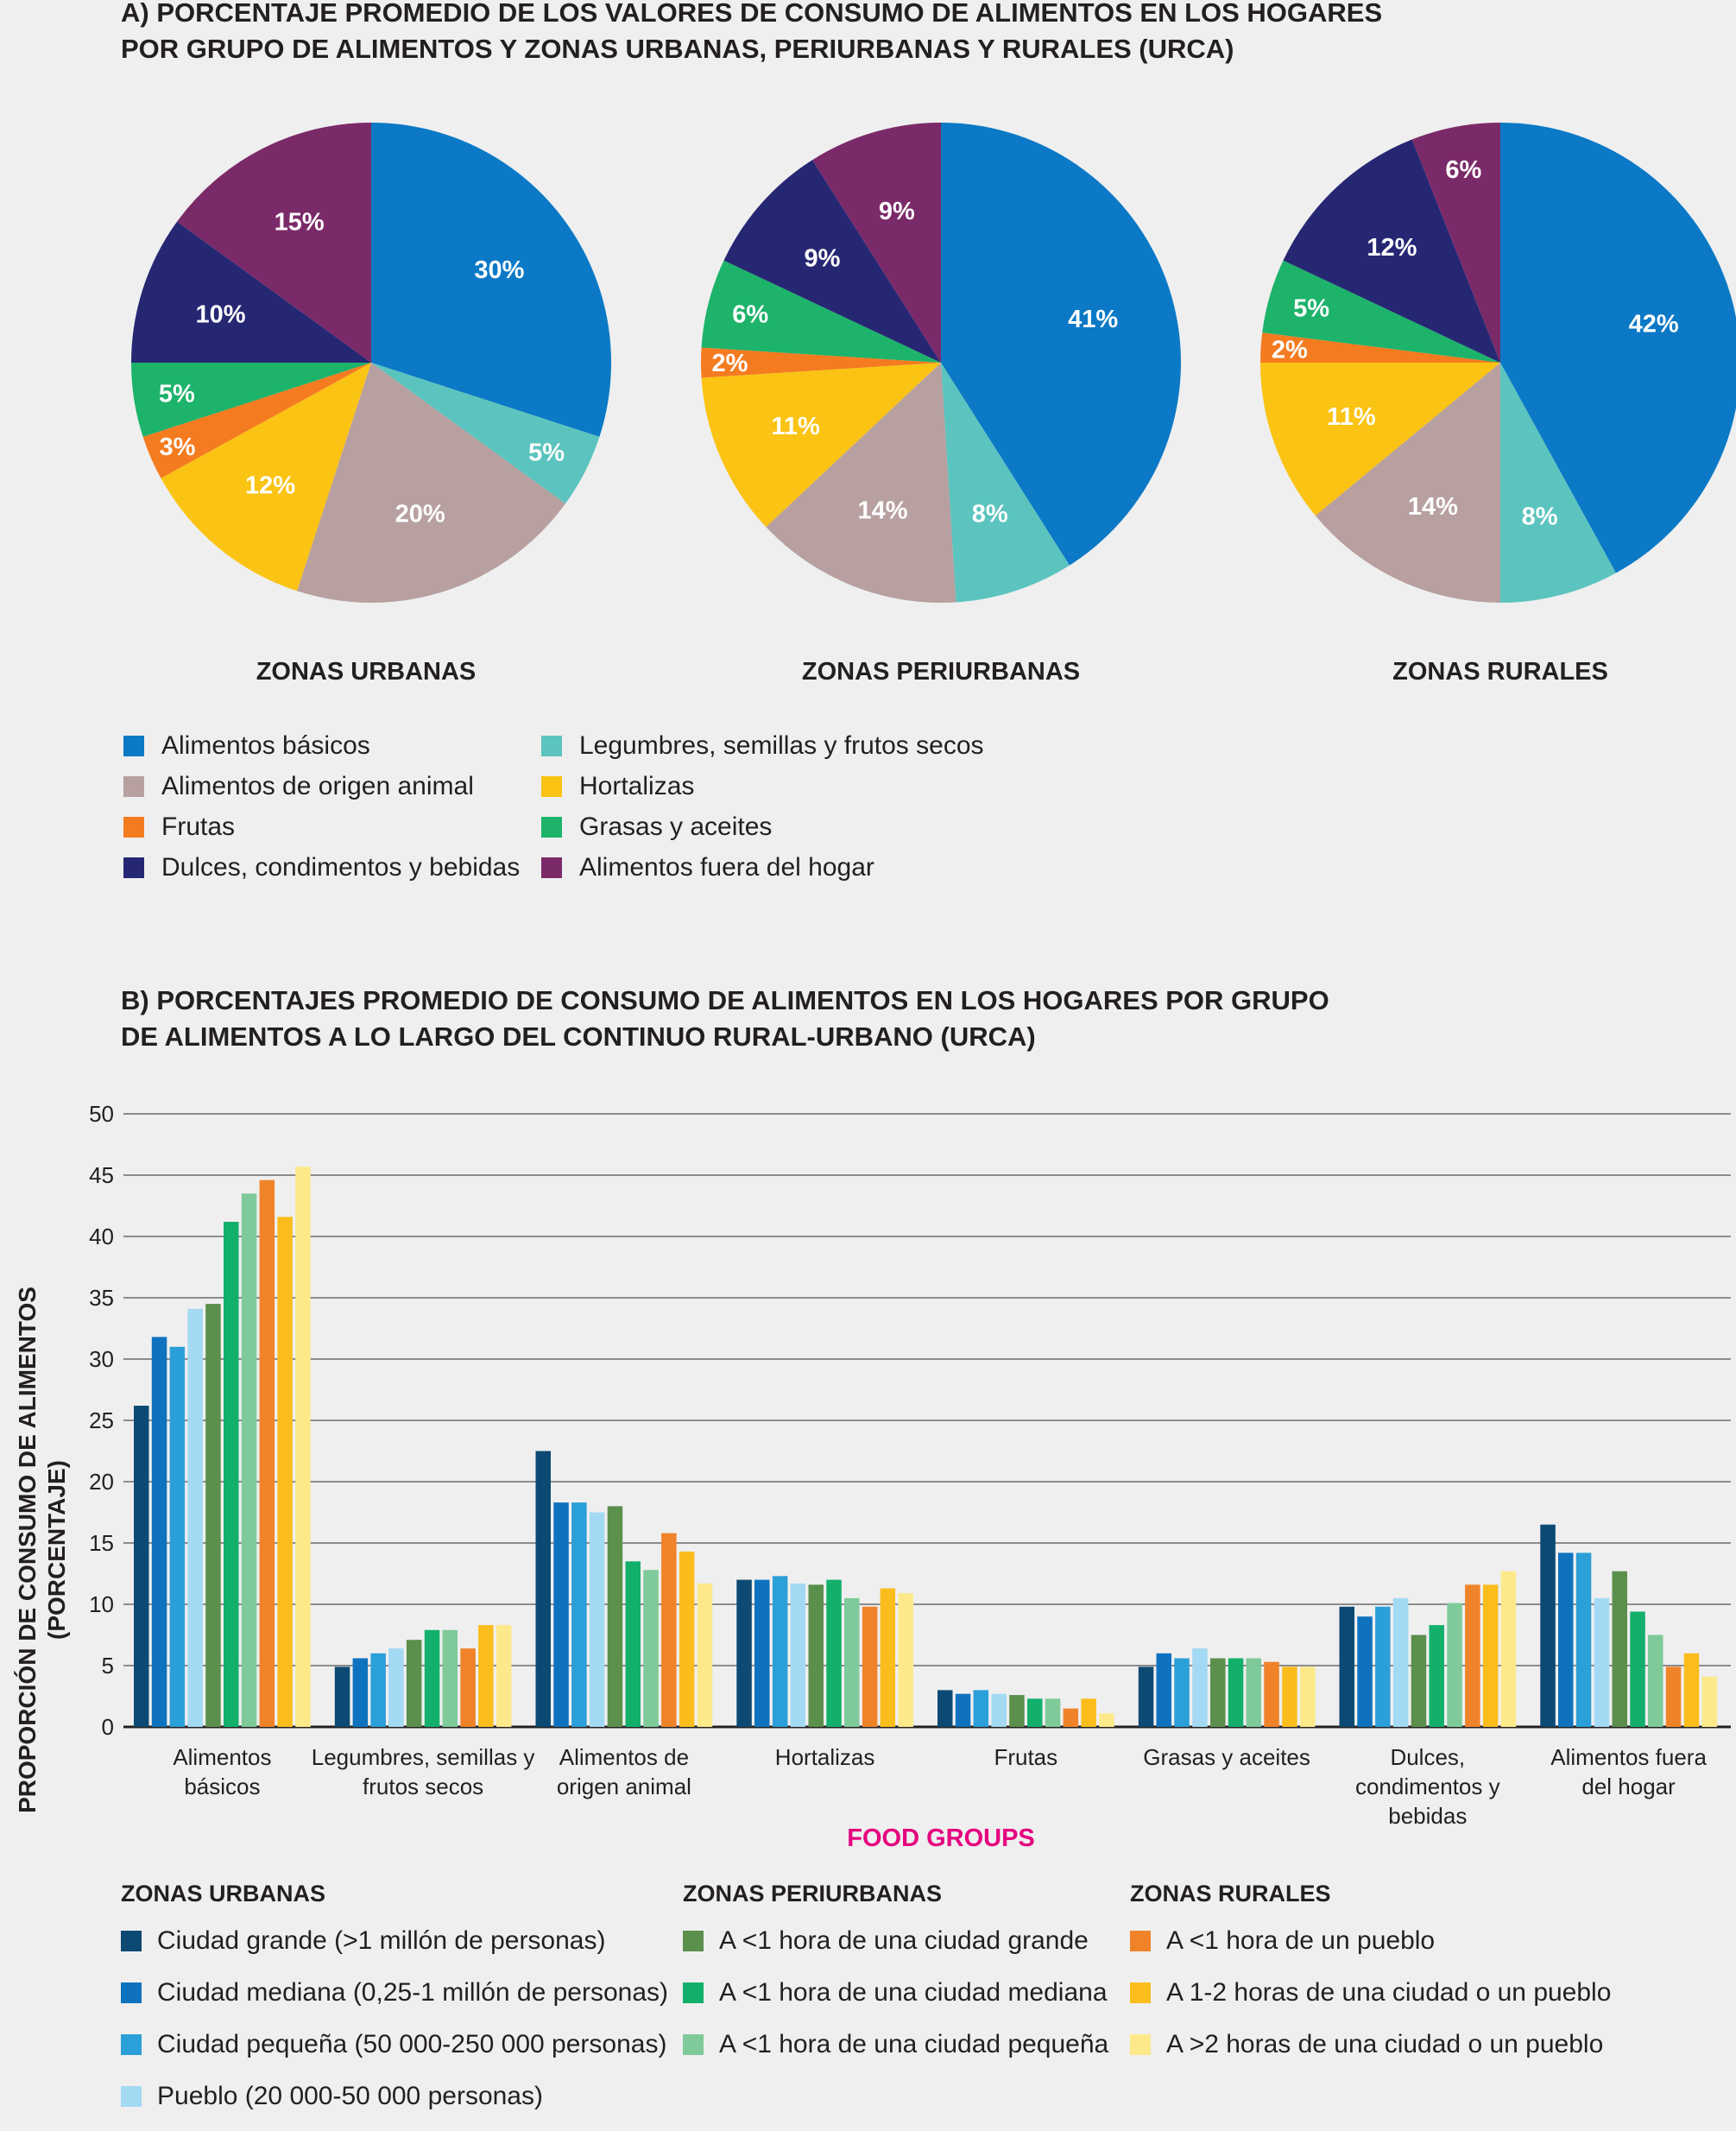  Describe the element at coordinates (914, 2044) in the screenshot. I see `legend-label: A <1 hora de una ciudad pequeña` at that location.